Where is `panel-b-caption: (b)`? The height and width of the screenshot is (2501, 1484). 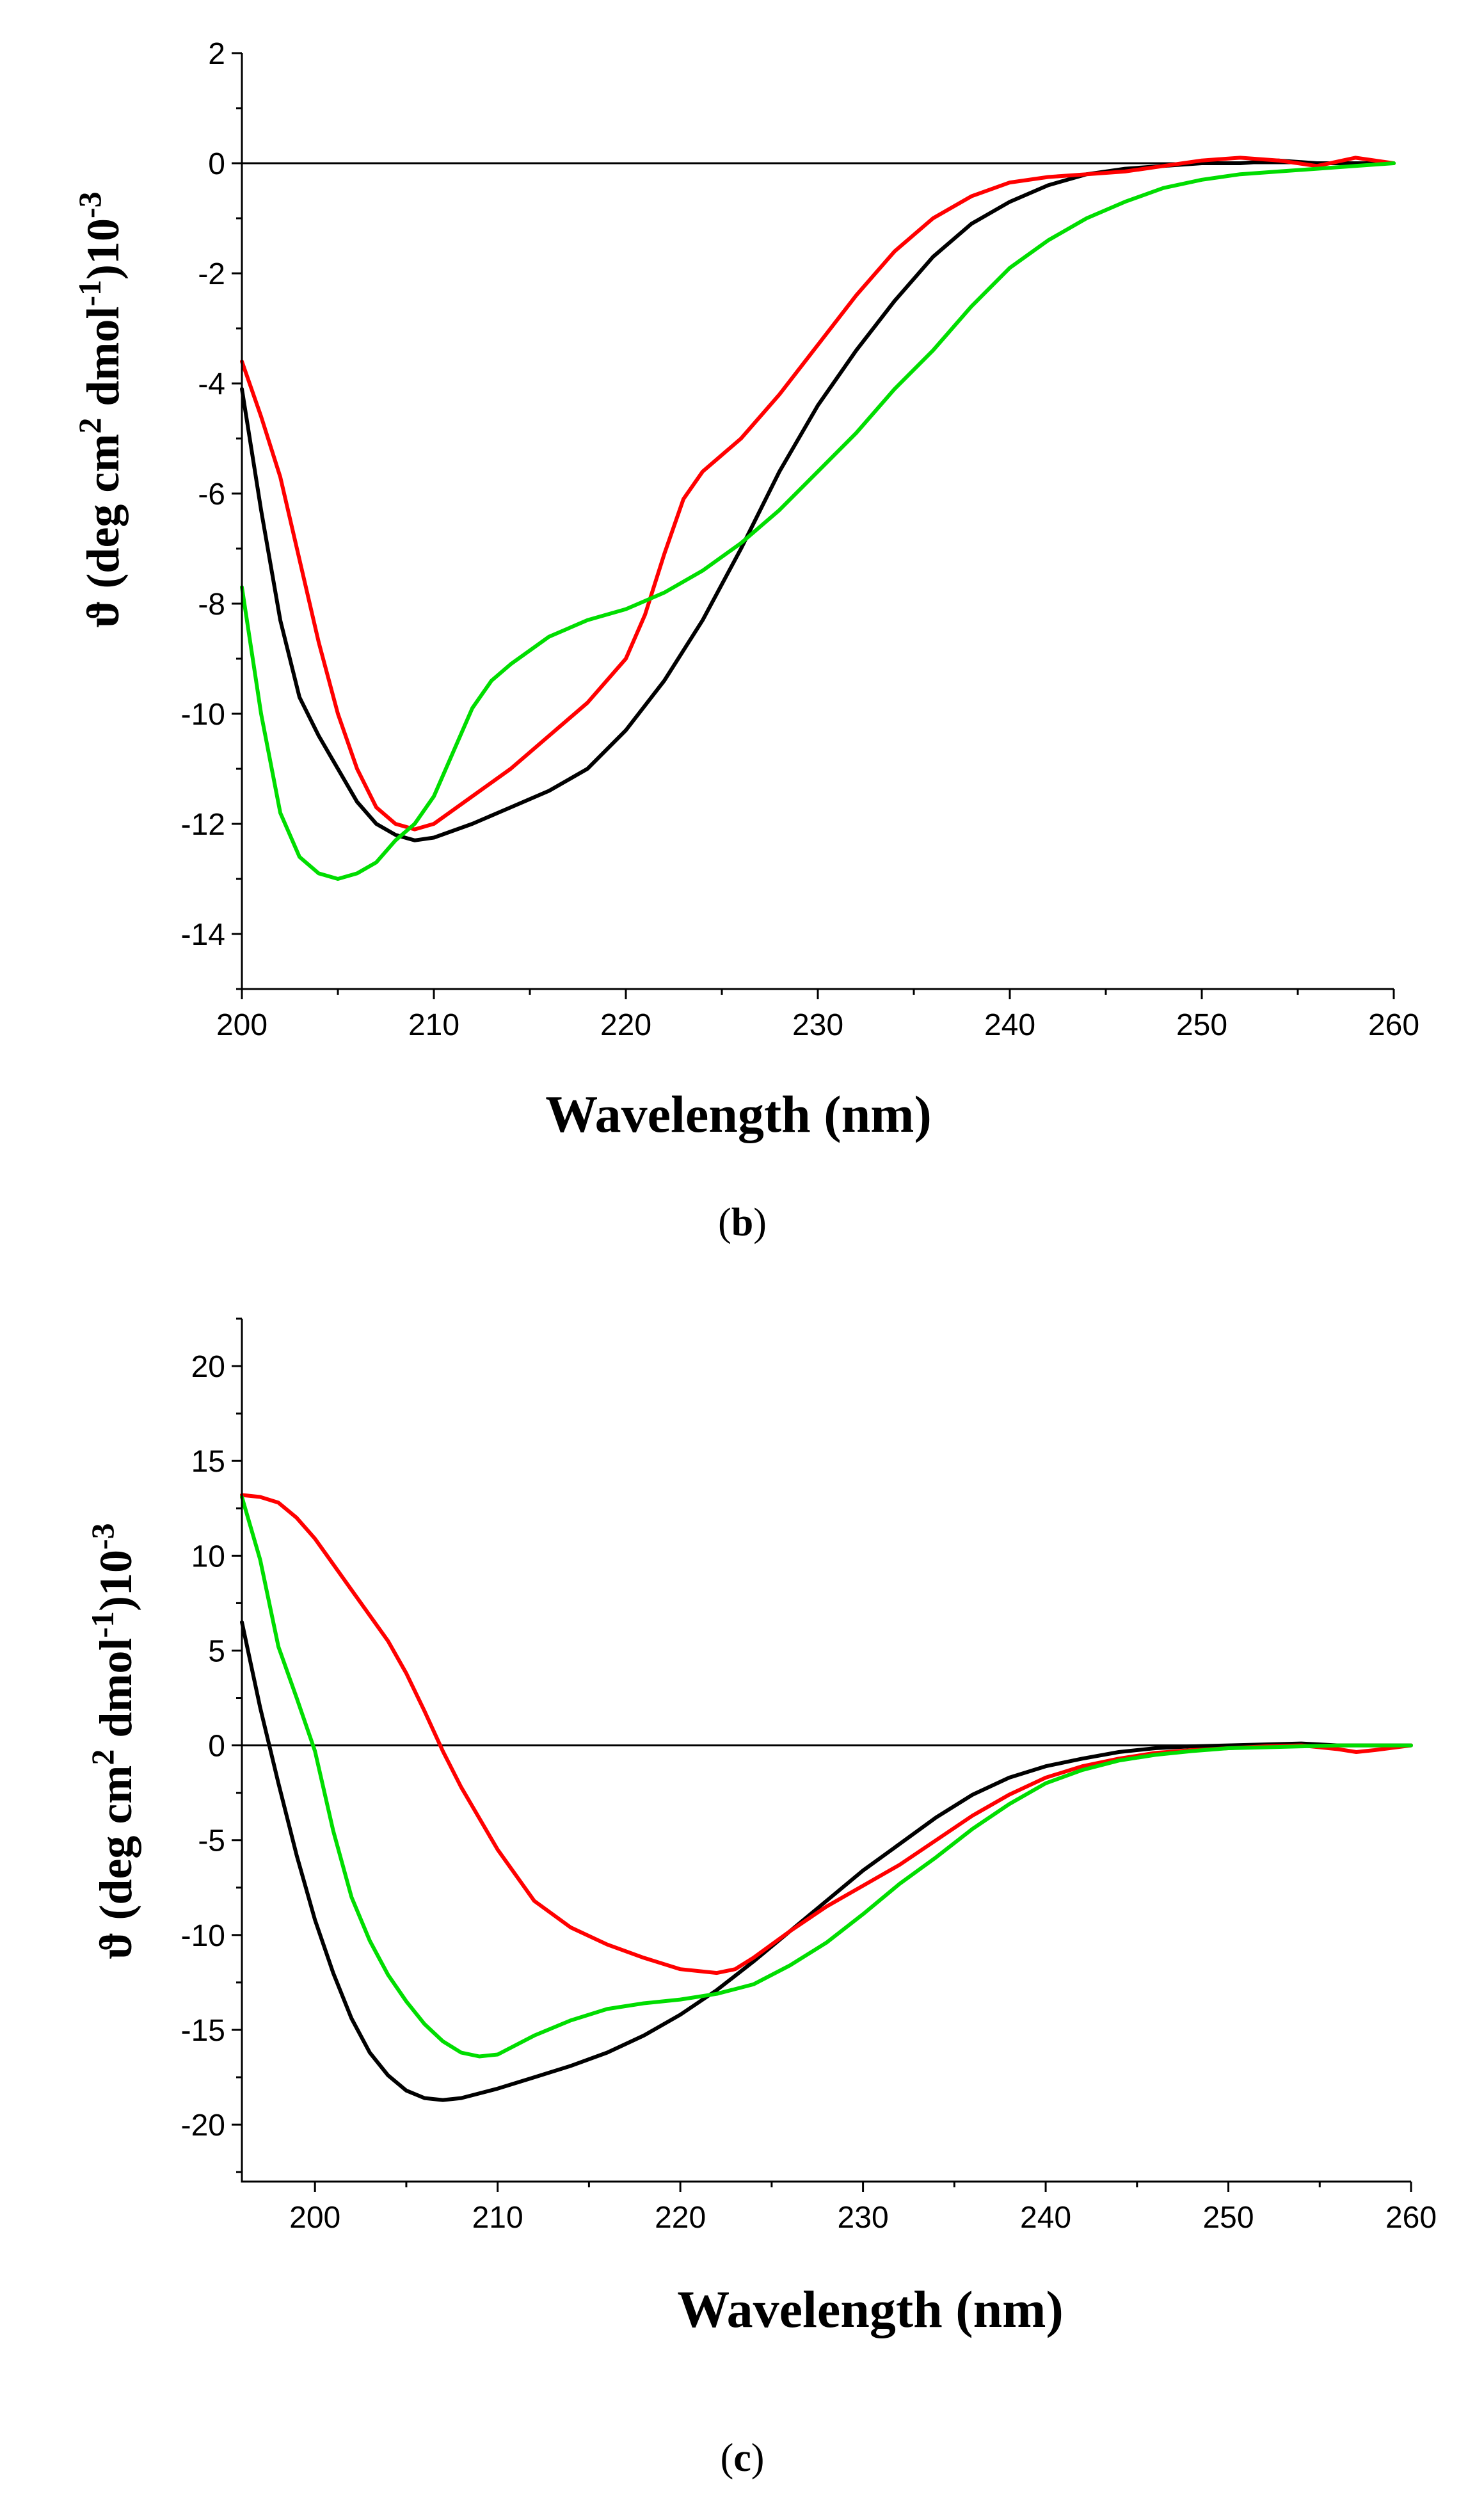
panel-b-caption: (b) is located at coordinates (742, 1222).